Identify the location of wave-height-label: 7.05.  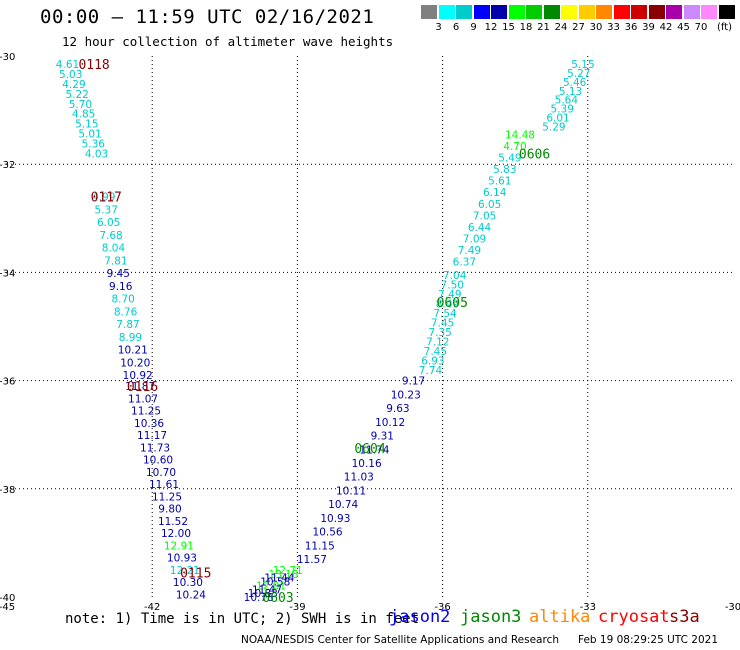
(484, 216).